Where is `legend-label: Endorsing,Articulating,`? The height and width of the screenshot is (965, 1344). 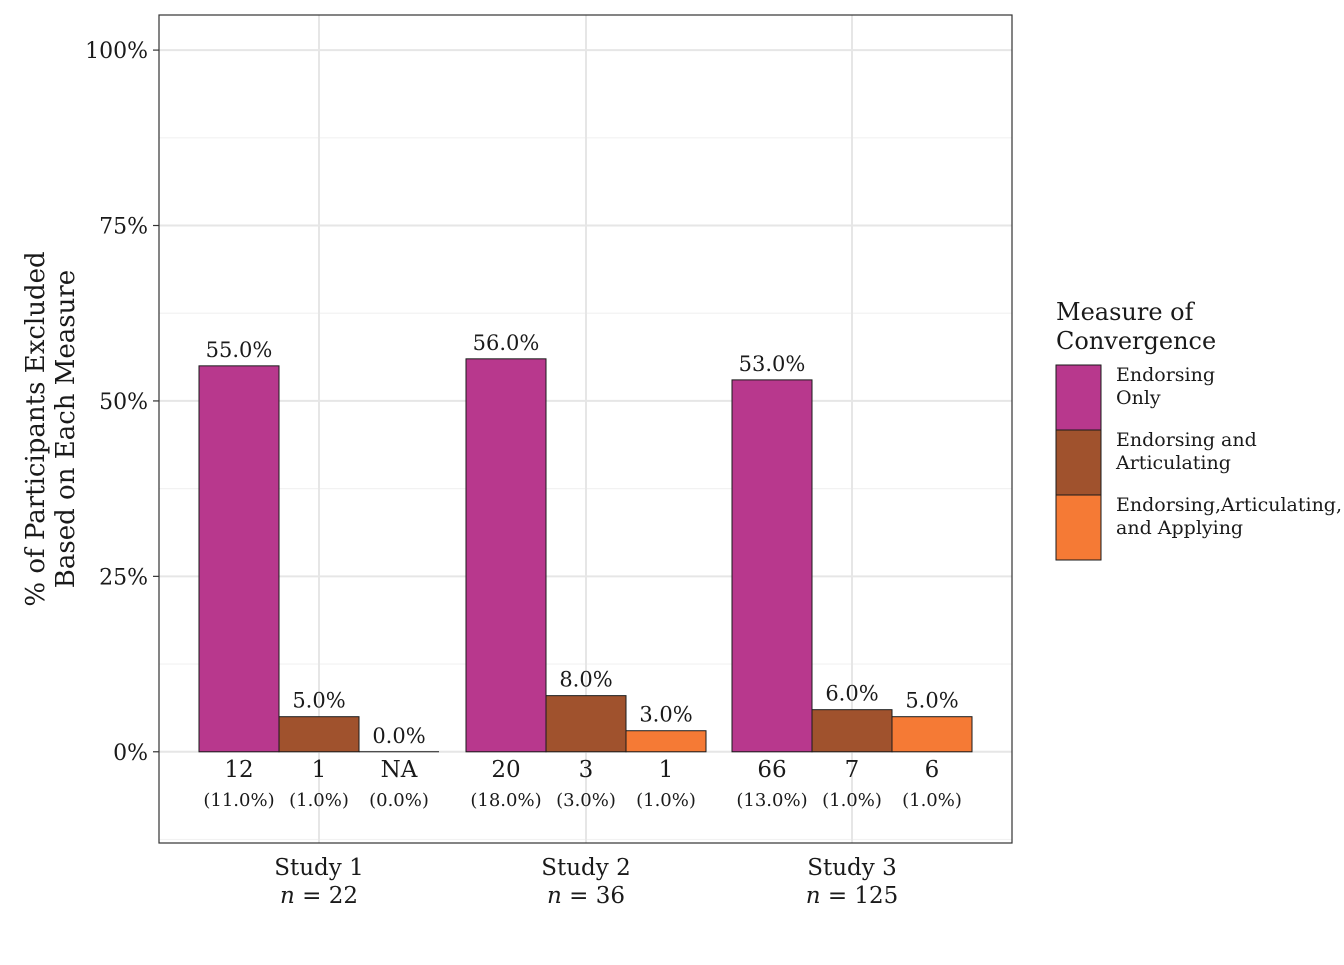 legend-label: Endorsing,Articulating, is located at coordinates (1229, 505).